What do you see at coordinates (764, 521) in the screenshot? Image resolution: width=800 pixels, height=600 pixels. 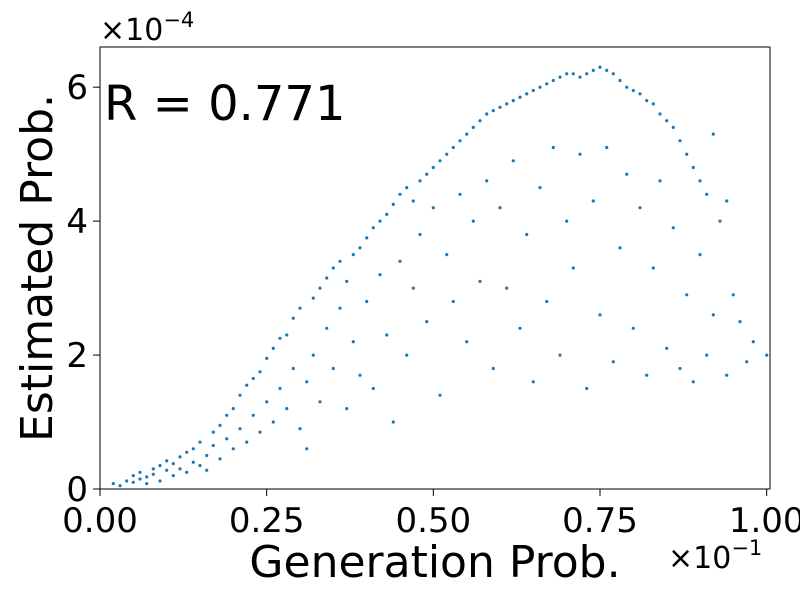 I see `x-tick-label: 1.00` at bounding box center [764, 521].